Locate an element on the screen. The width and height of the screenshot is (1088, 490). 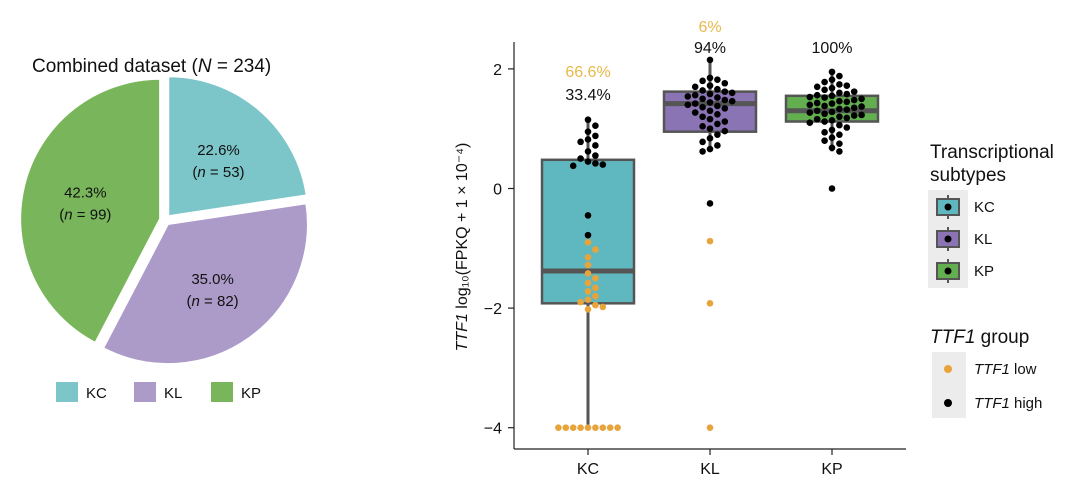
legend-marker-high is located at coordinates (948, 403).